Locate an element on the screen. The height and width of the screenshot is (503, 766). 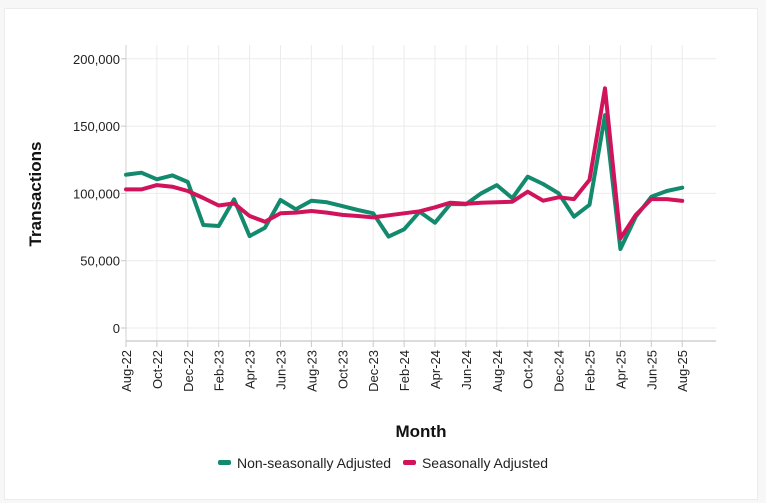
legend-item-seasonally-adjusted: Seasonally Adjusted is located at coordinates (475, 462).